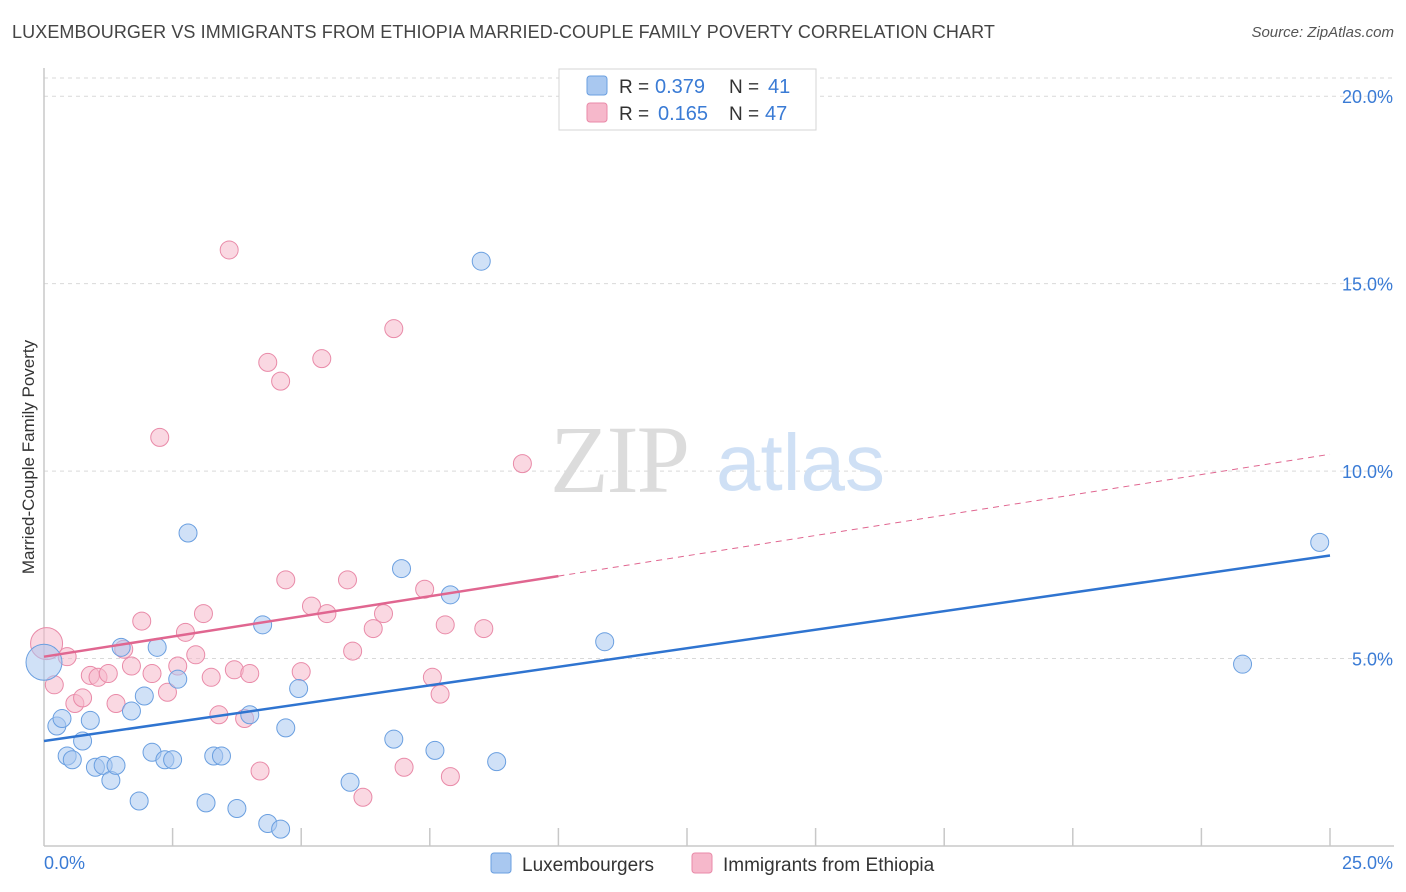  I want to click on y-tick-labels: 5.0% 10.0% 15.0% 20.0%, so click(1367, 378).